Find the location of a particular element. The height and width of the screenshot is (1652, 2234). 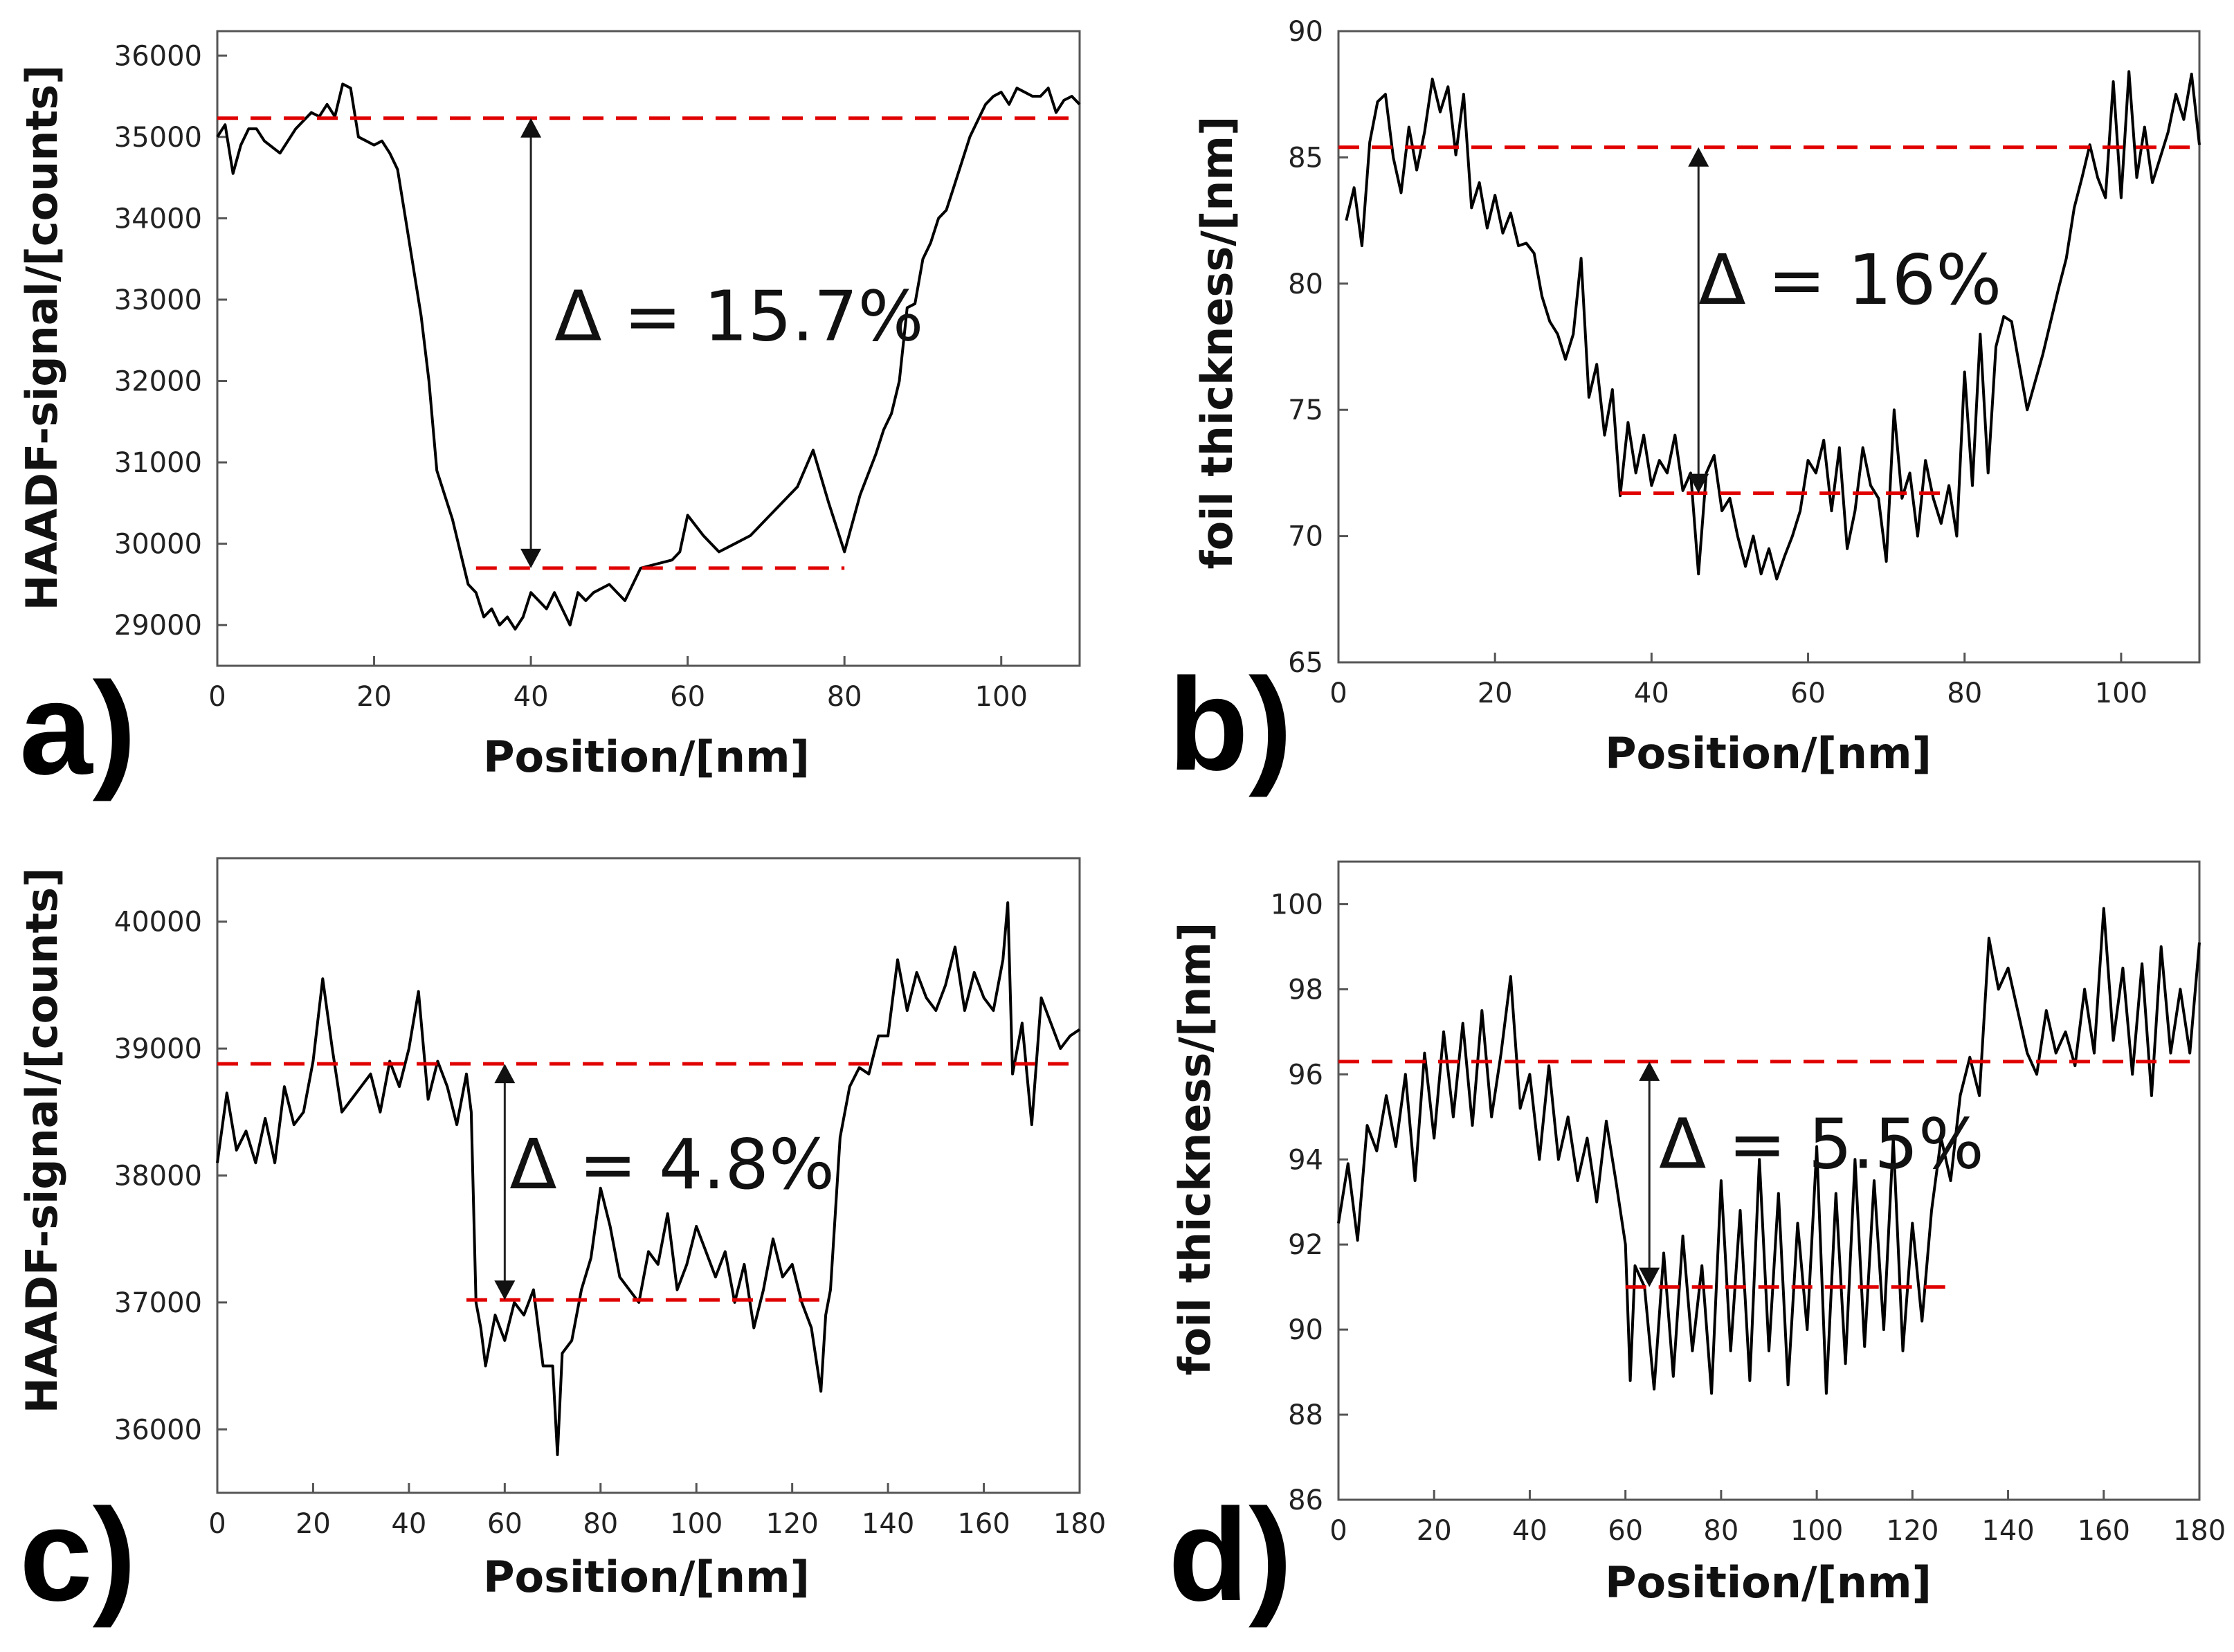

panel-d-data-line is located at coordinates (1769, 1151).